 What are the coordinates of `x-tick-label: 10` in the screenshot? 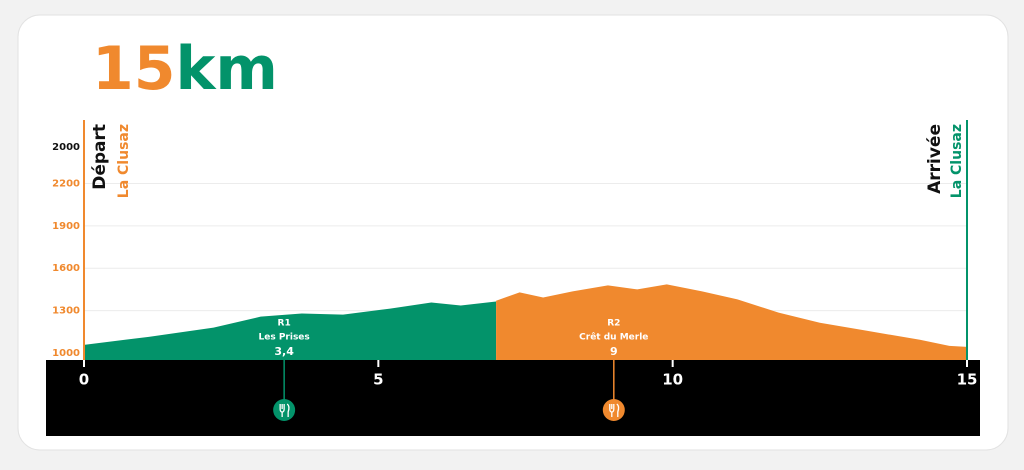 It's located at (672, 380).